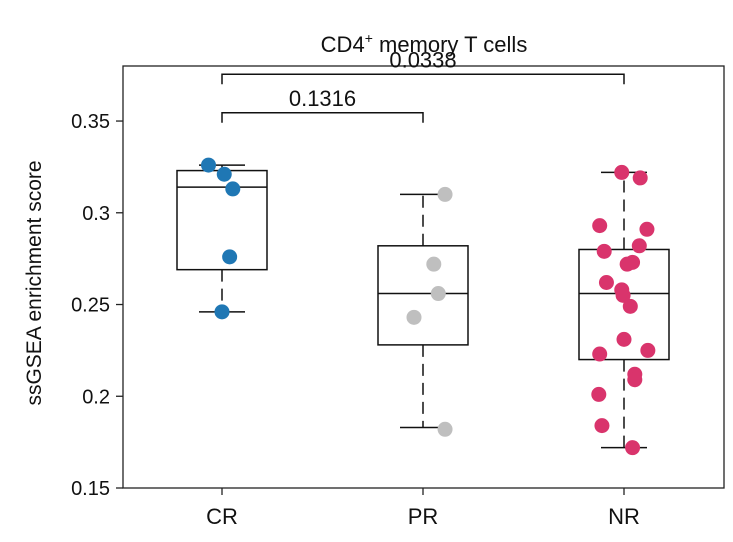 This screenshot has height=542, width=733. What do you see at coordinates (423, 516) in the screenshot?
I see `x-tick-label: PR` at bounding box center [423, 516].